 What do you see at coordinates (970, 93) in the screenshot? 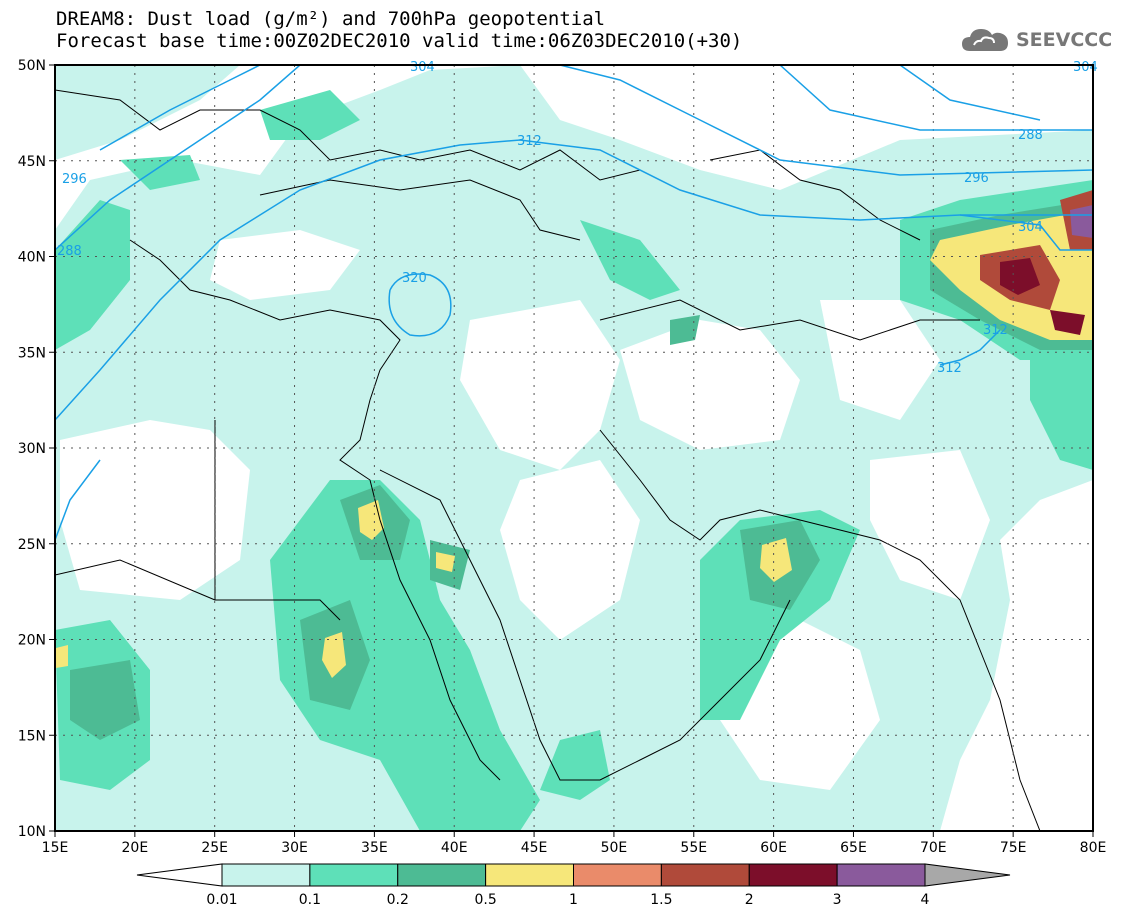
I see `contour-288-top` at bounding box center [970, 93].